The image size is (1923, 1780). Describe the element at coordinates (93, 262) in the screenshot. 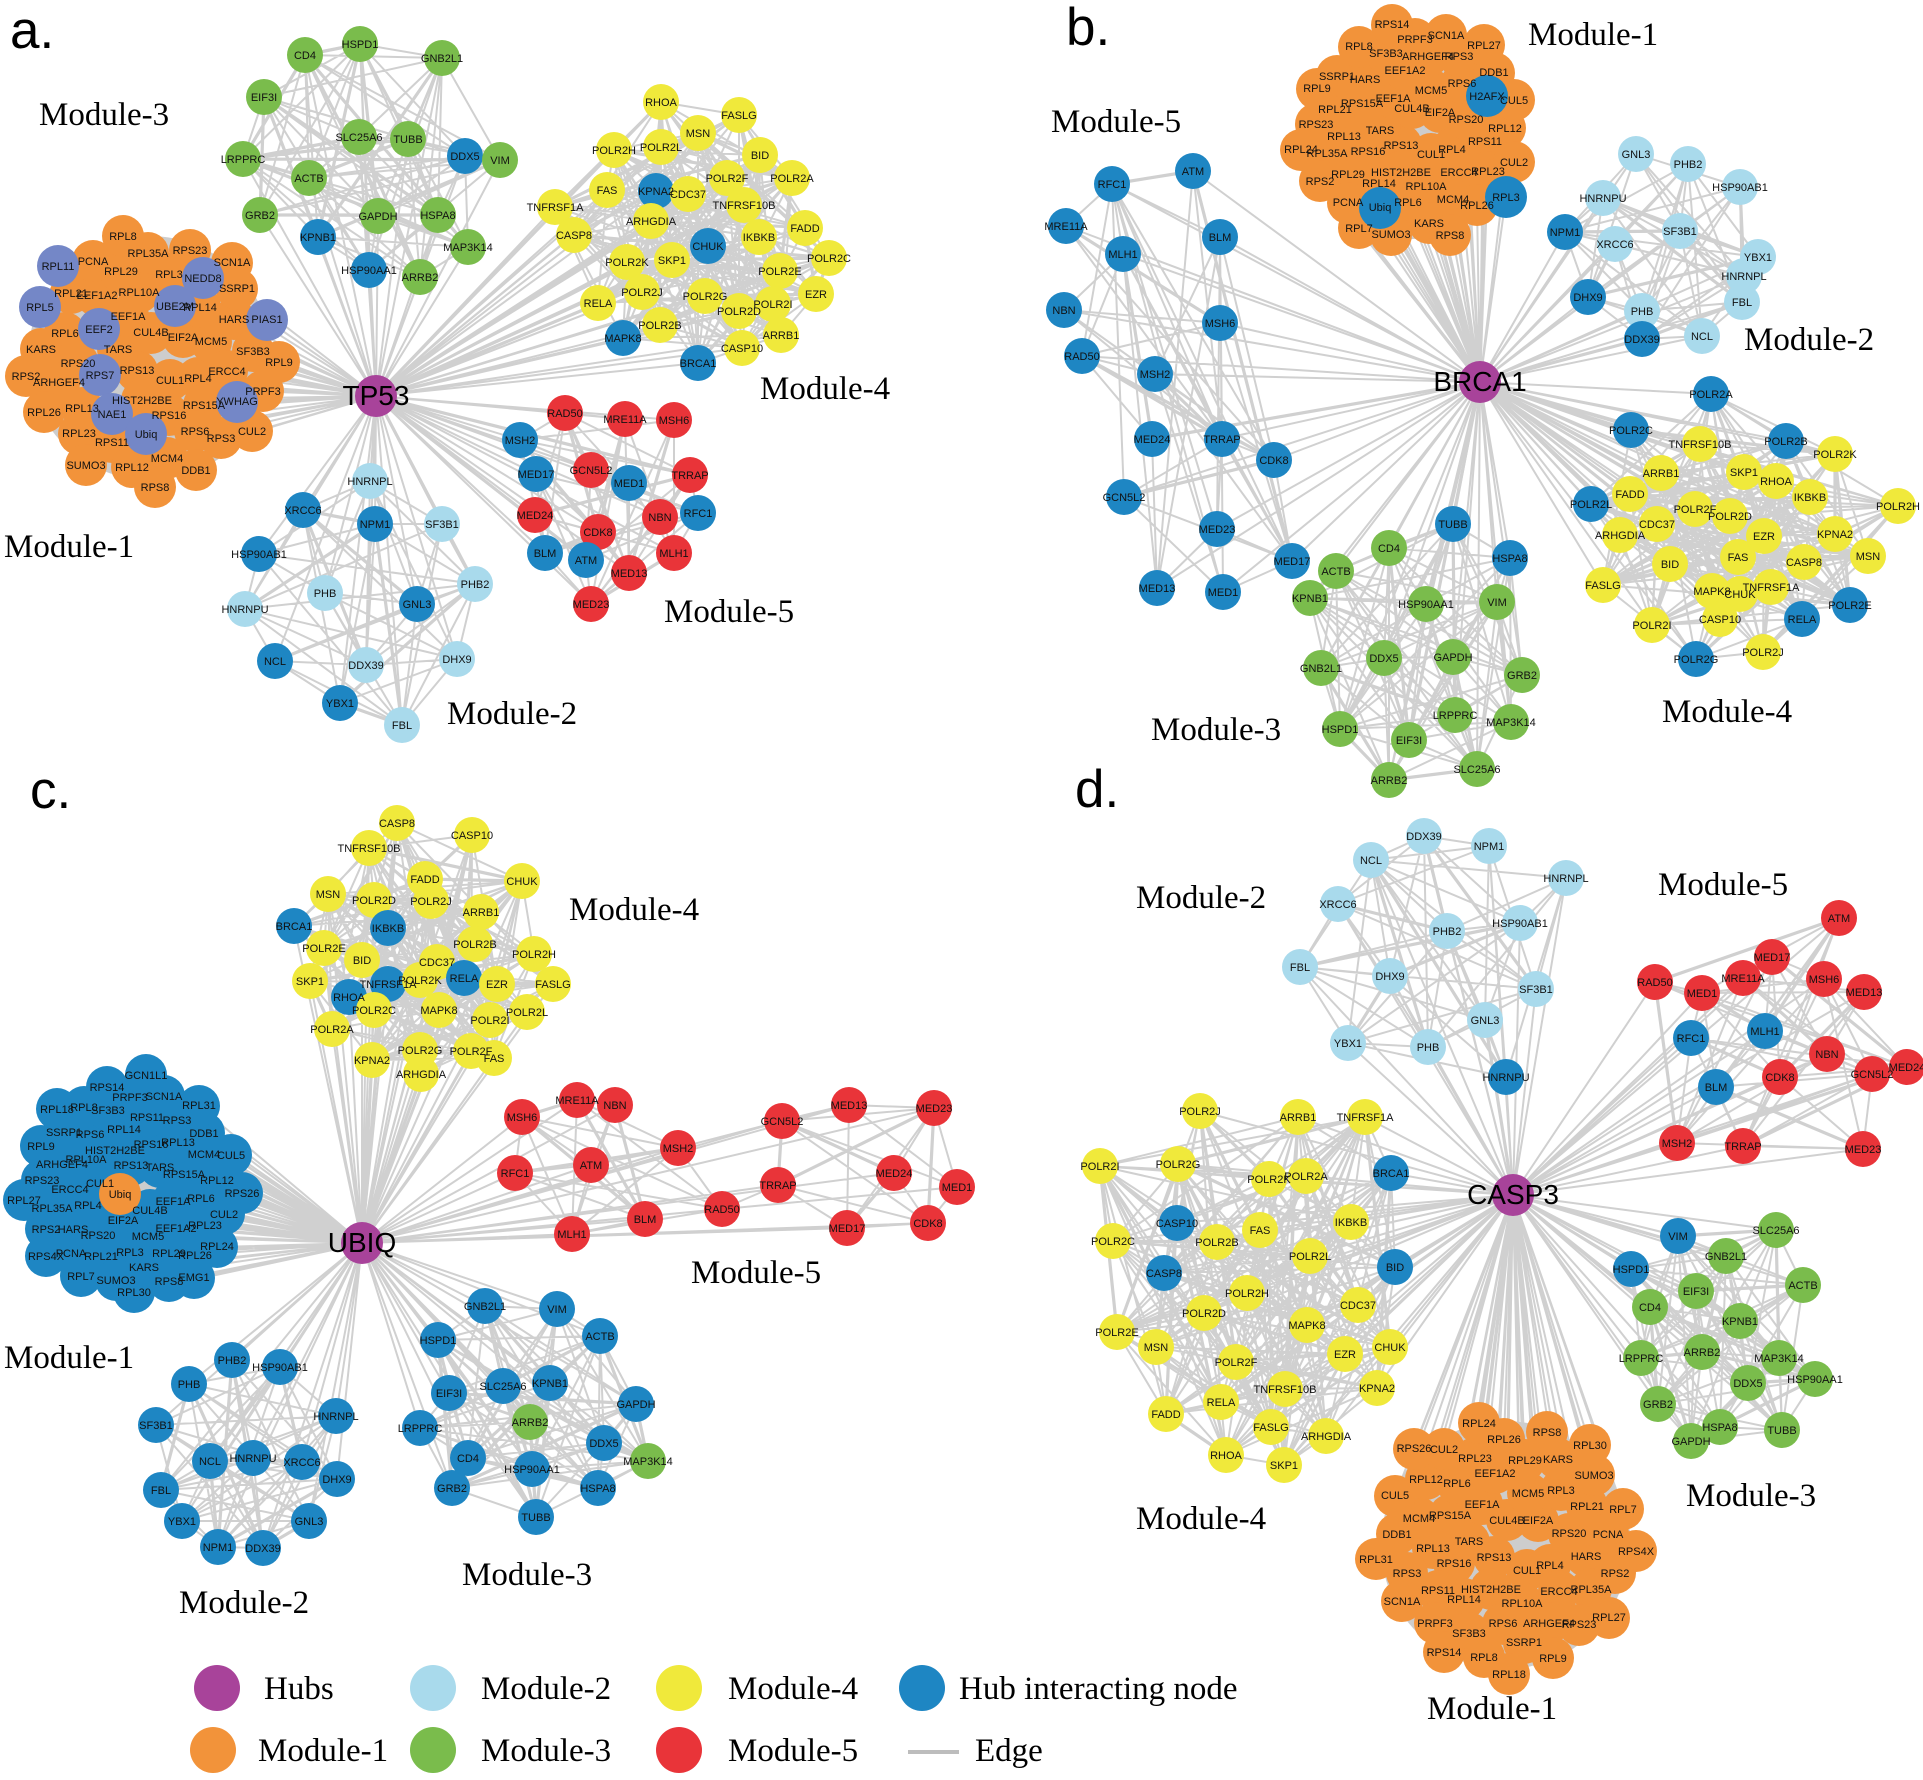

I see `svg-text: PCNA` at that location.